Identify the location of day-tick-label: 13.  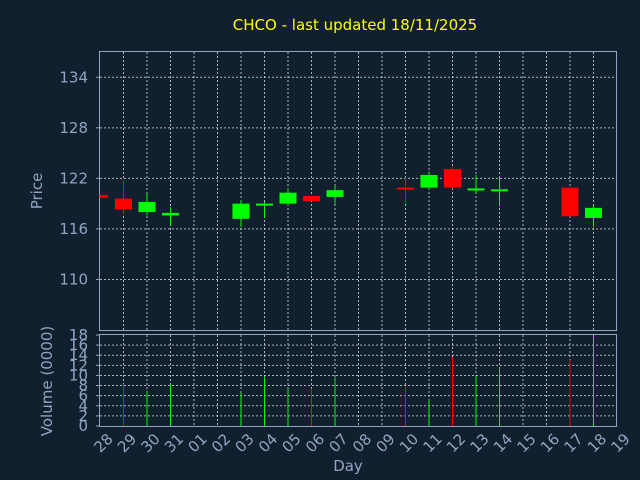
(480, 443).